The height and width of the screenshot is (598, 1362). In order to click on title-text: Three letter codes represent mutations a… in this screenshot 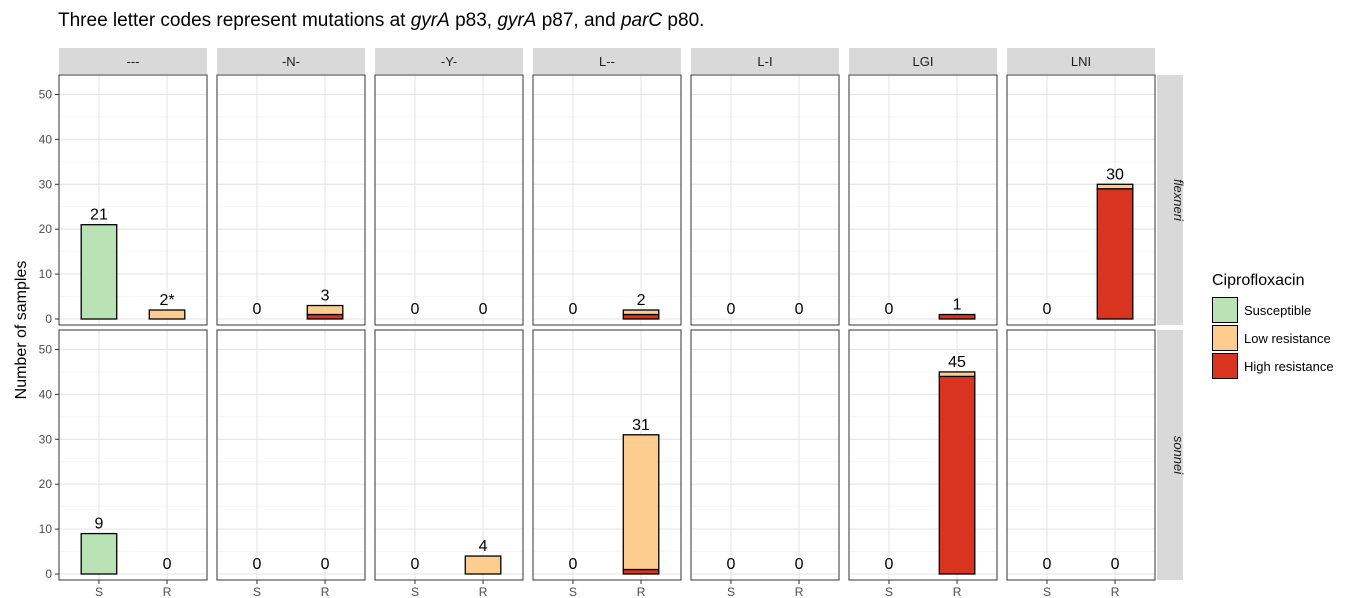, I will do `click(234, 20)`.